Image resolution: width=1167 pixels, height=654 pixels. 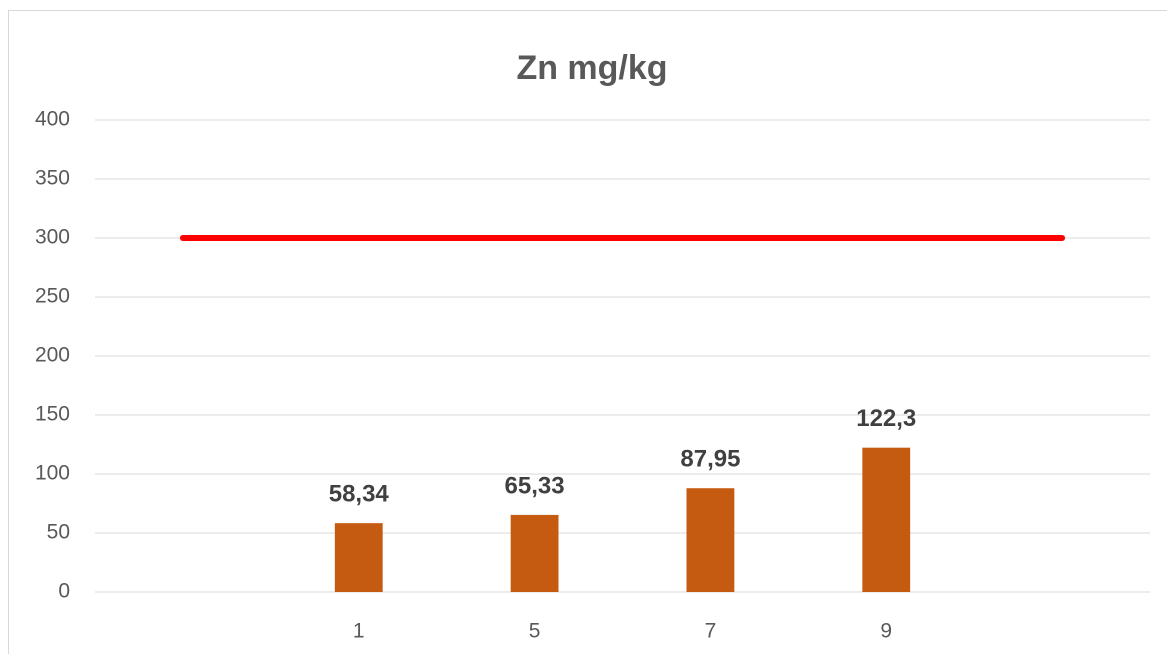 What do you see at coordinates (535, 485) in the screenshot?
I see `data-label: 65,33` at bounding box center [535, 485].